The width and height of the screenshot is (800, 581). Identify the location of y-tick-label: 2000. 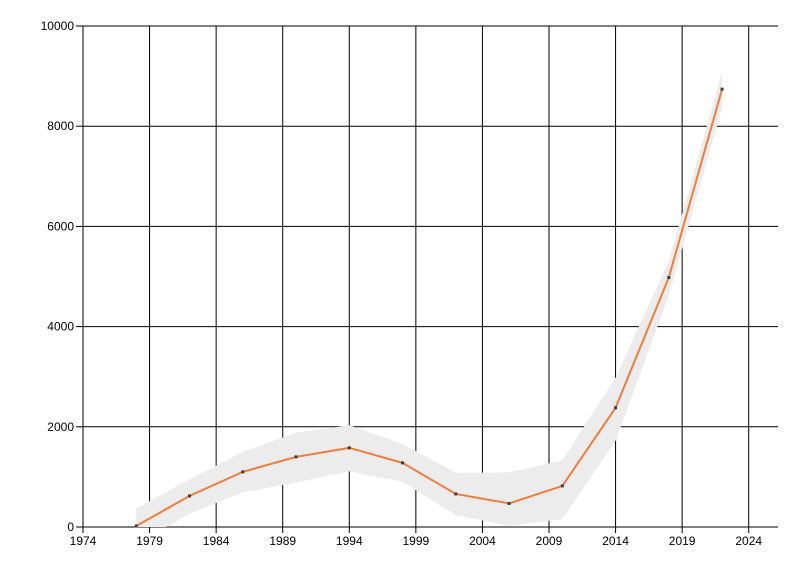
(60, 427).